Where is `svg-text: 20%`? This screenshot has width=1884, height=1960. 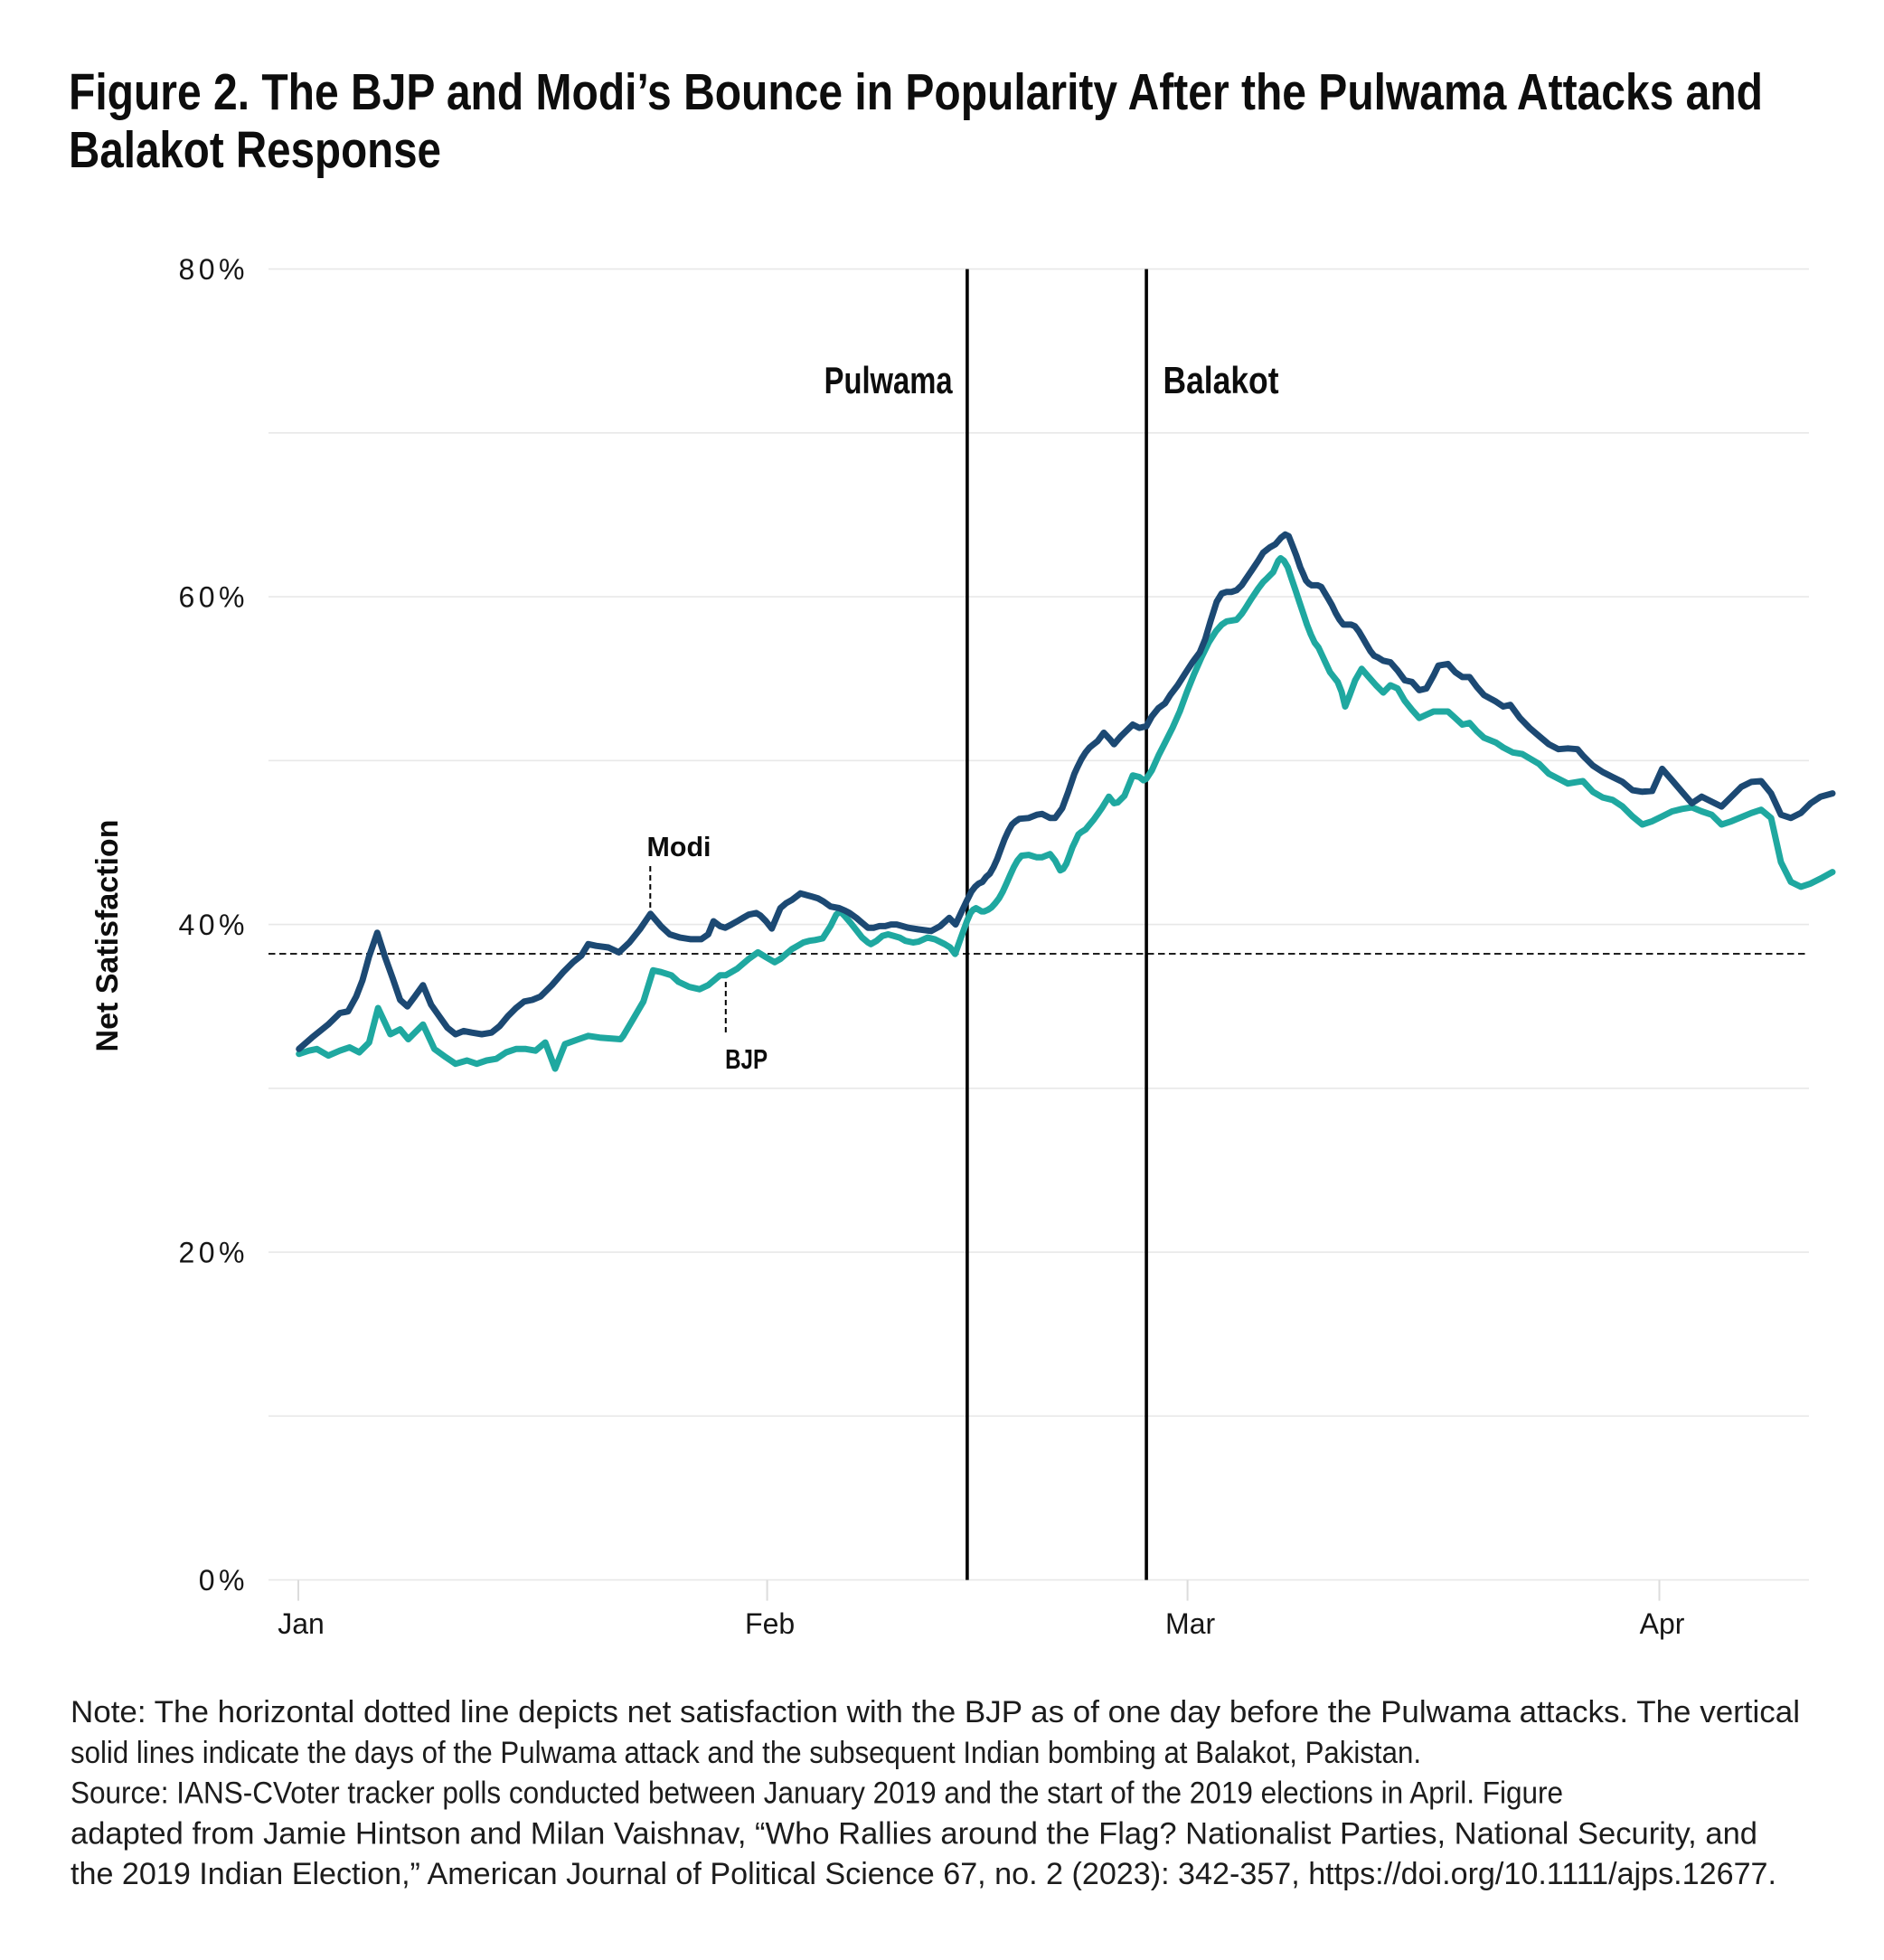 svg-text: 20% is located at coordinates (213, 1253).